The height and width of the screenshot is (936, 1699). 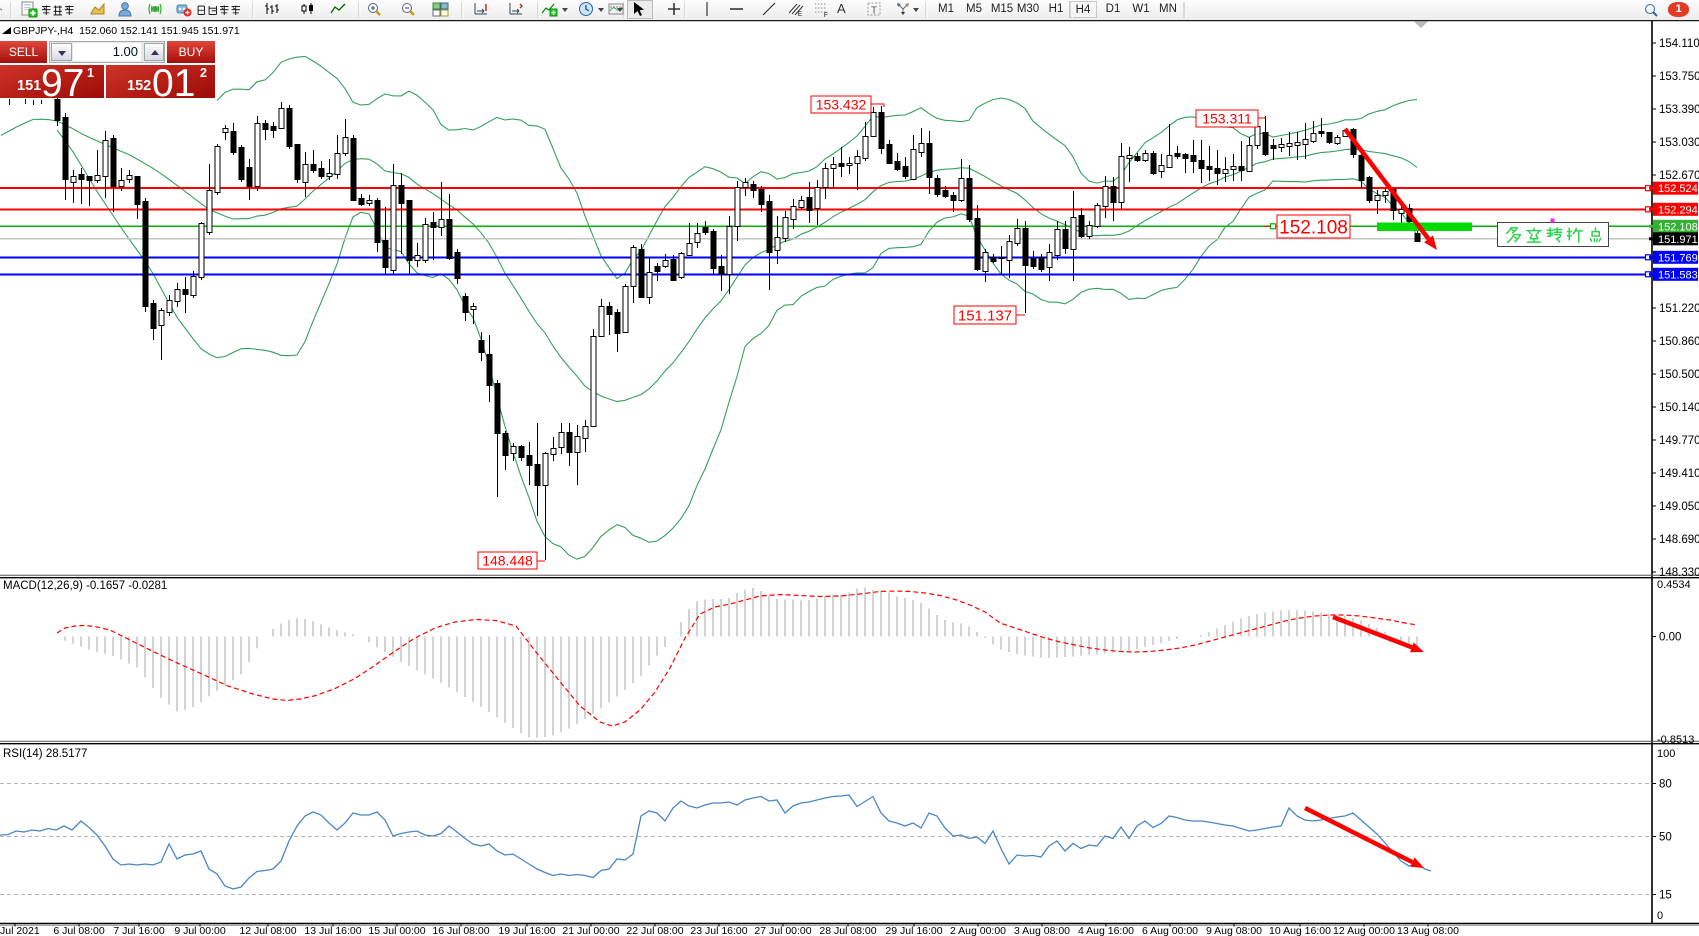 What do you see at coordinates (1234, 930) in the screenshot?
I see `svg-text: 9 Aug 08:00` at bounding box center [1234, 930].